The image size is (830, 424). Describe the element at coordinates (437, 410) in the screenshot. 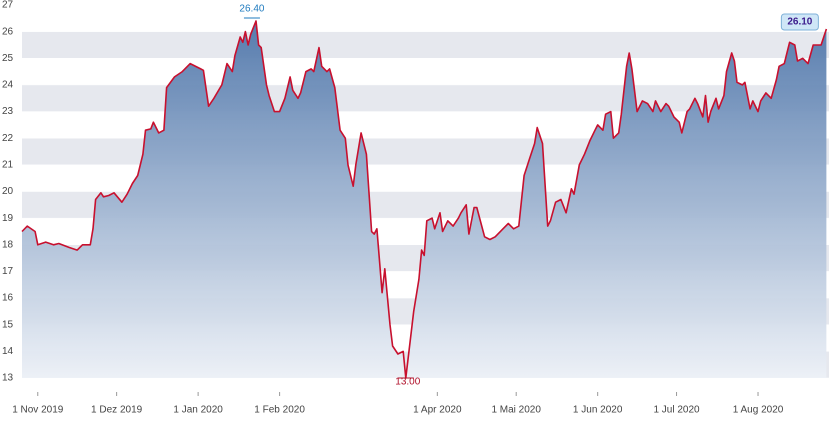

I see `x-tick-label: 1 Apr 2020` at that location.